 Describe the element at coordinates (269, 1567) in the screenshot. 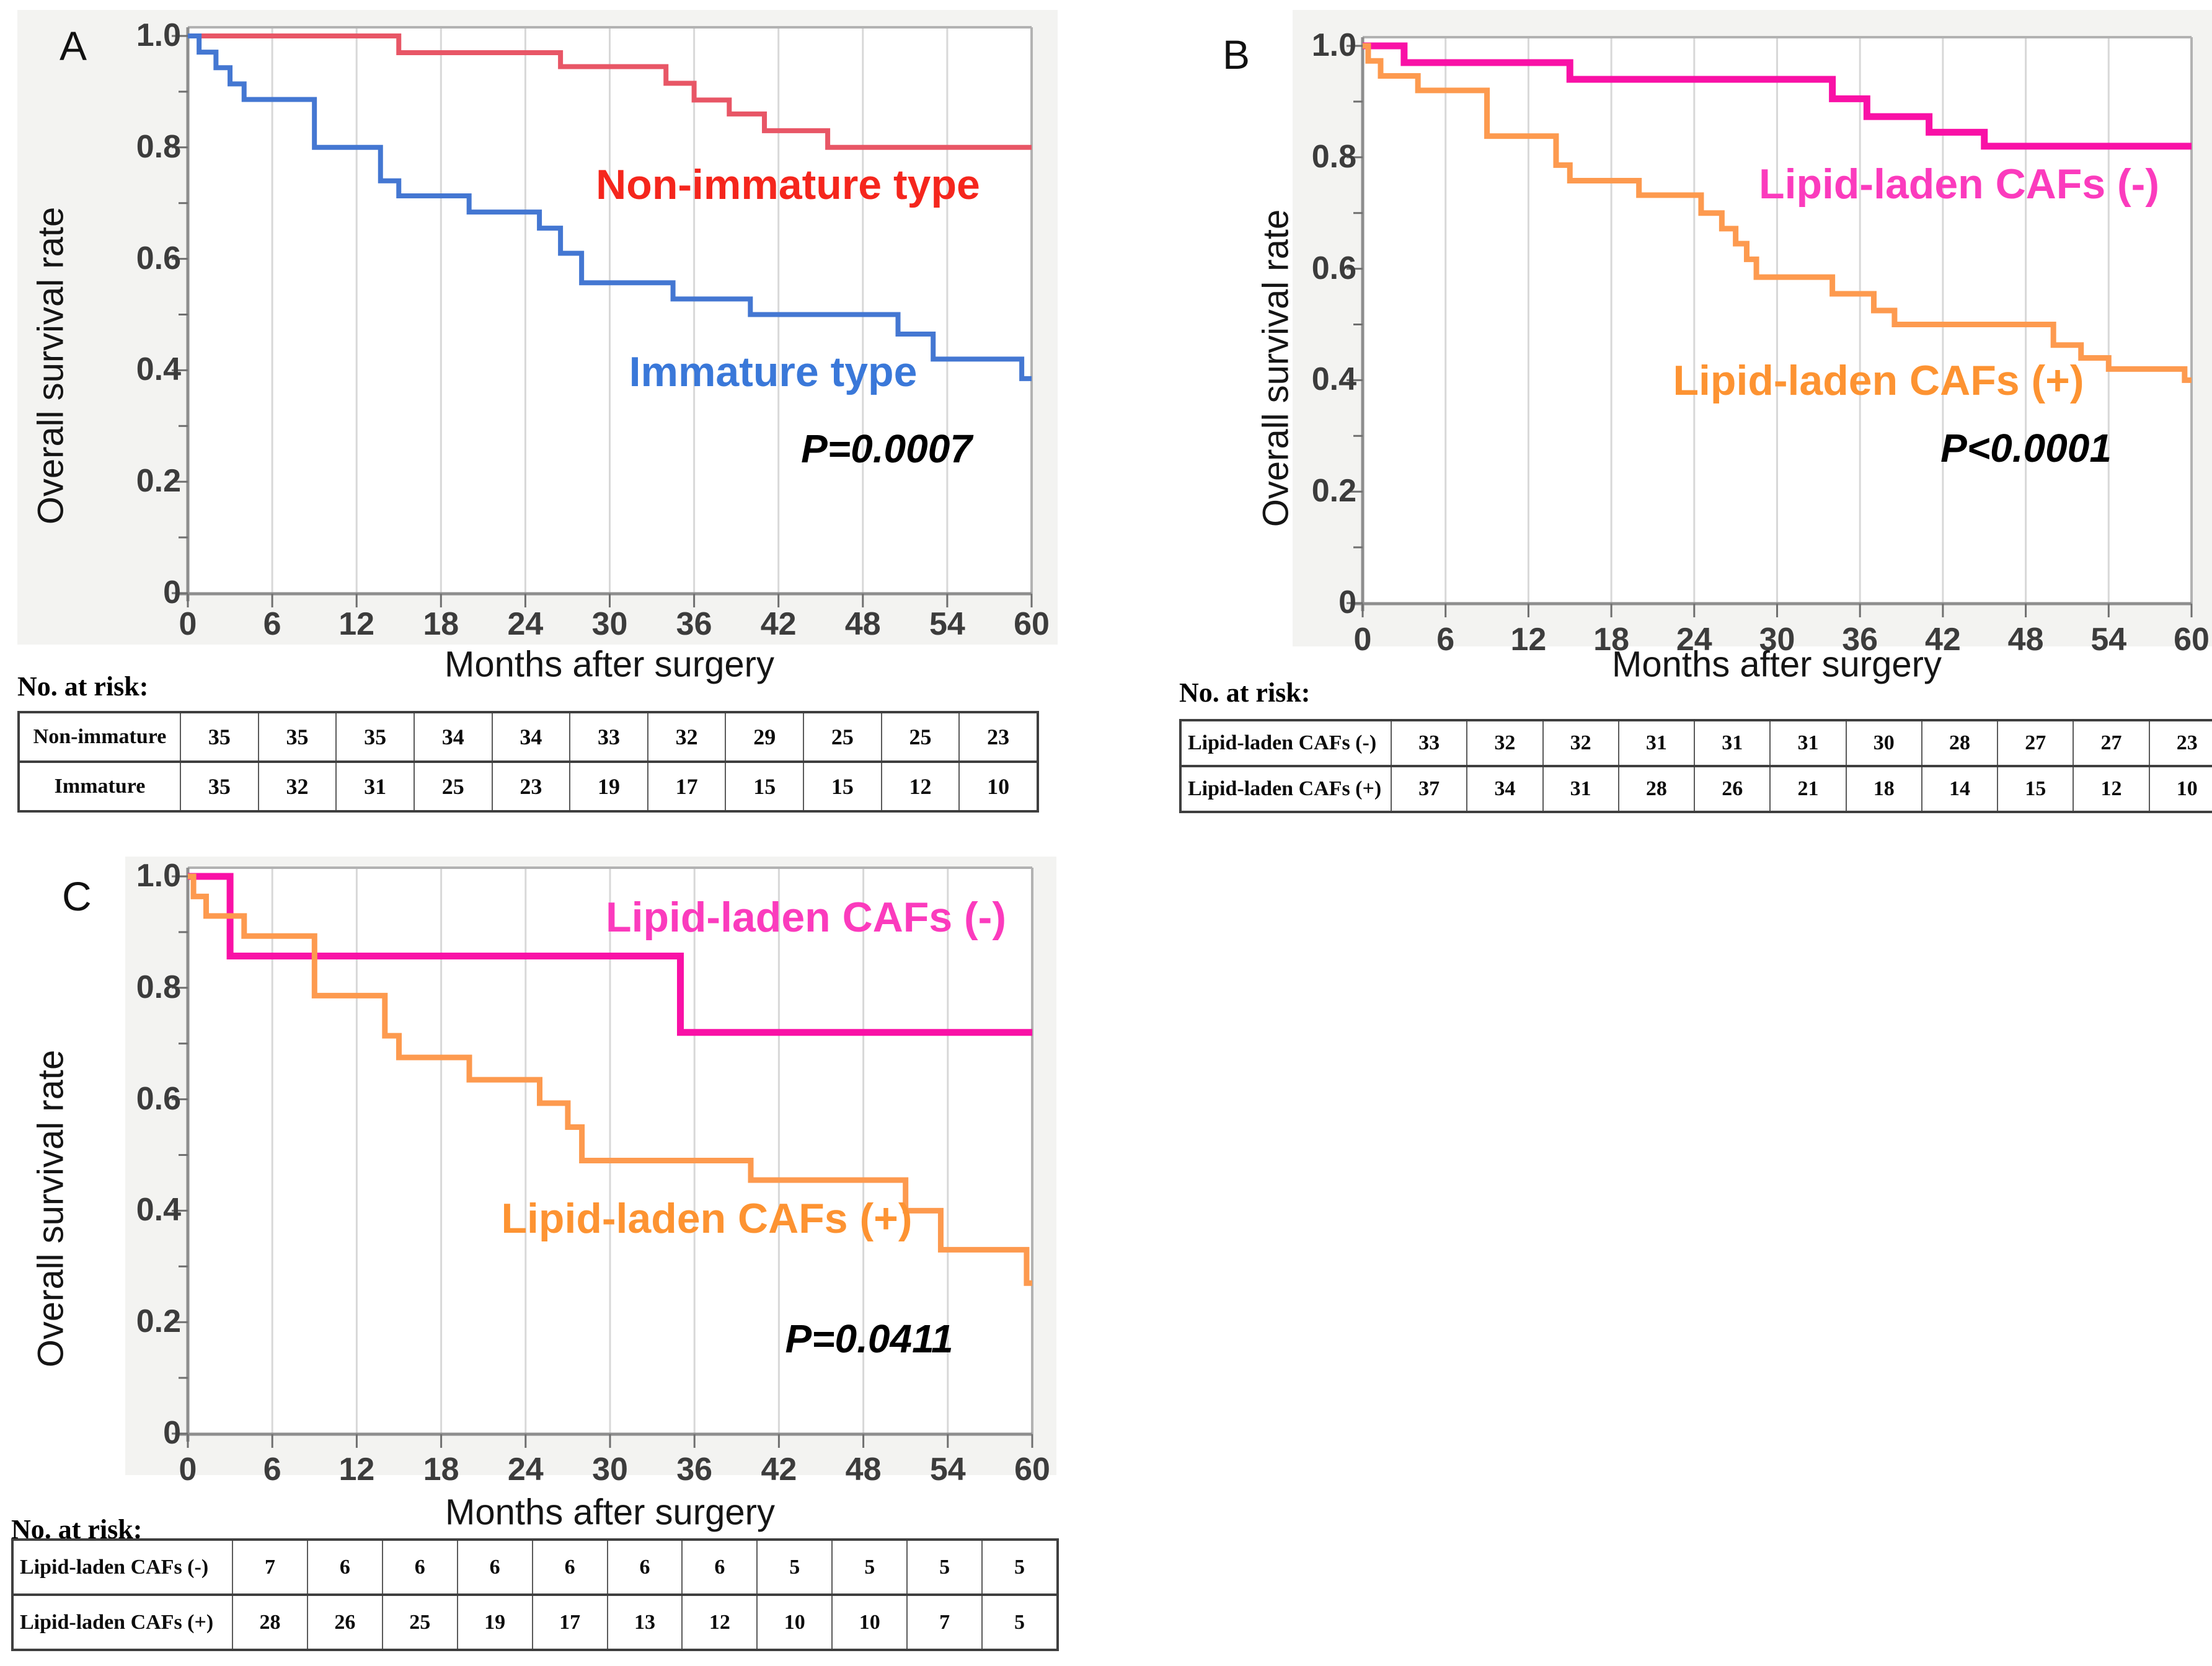

I see `risk-count-cell: 7` at that location.